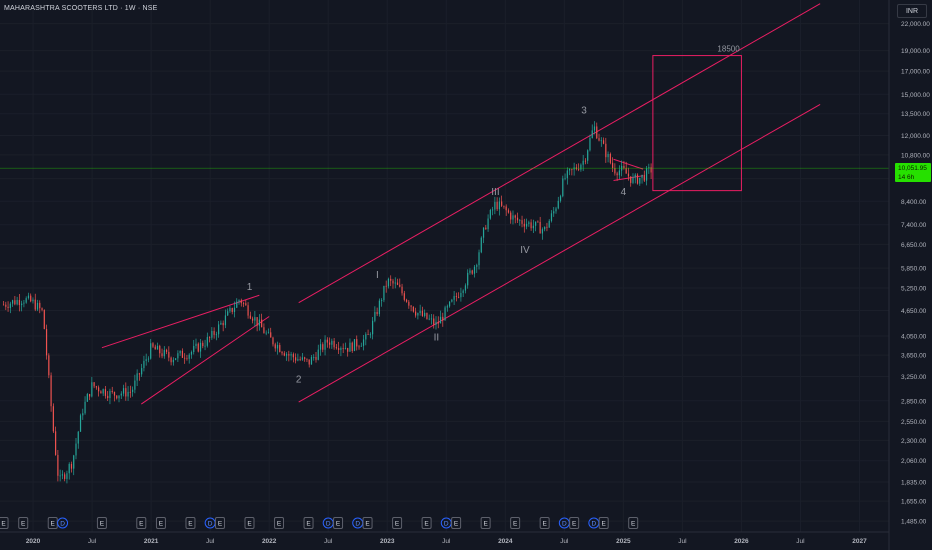  What do you see at coordinates (387, 541) in the screenshot?
I see `time-tick-label: 2023` at bounding box center [387, 541].